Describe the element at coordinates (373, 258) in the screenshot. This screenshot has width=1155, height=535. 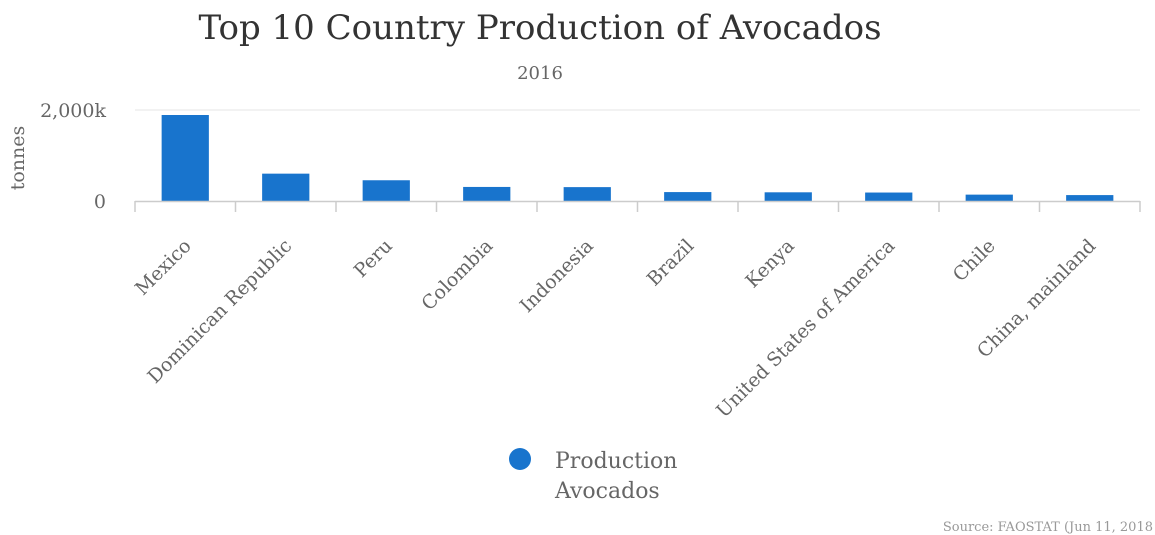
I see `x-tick-label: Peru` at that location.